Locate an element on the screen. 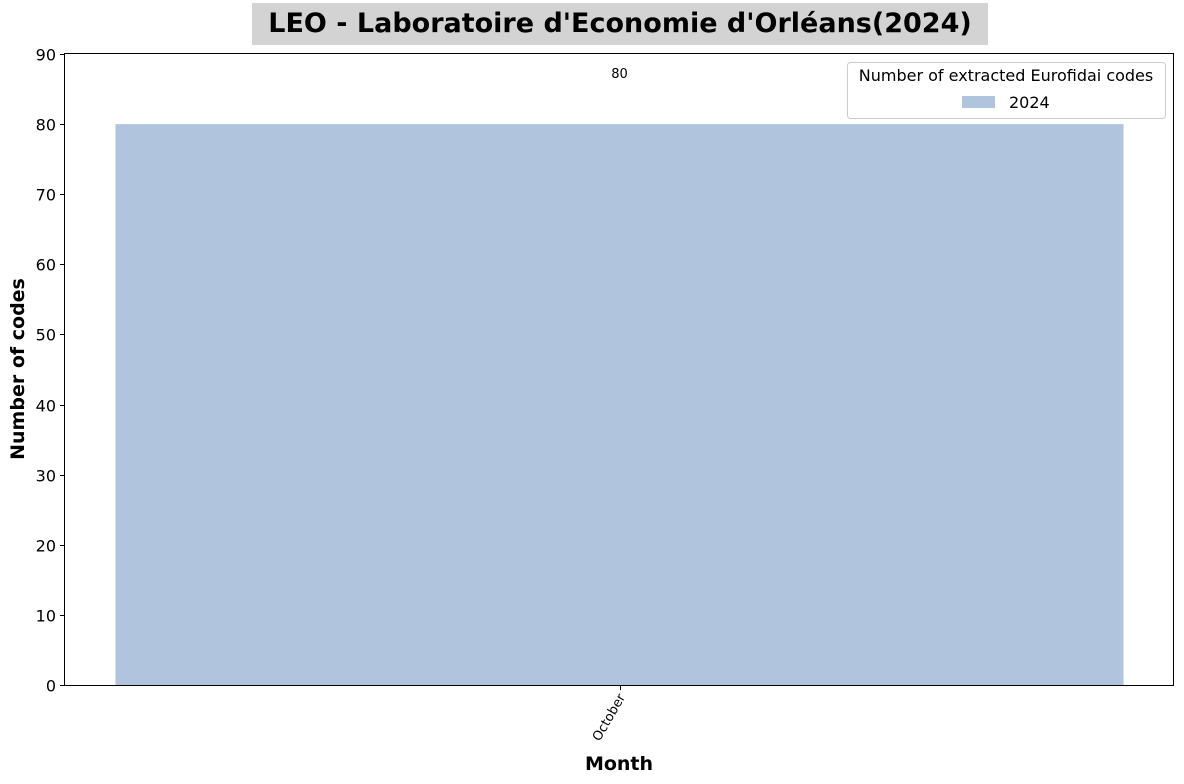 This screenshot has width=1184, height=784. y-tick-label: 0 is located at coordinates (51, 686).